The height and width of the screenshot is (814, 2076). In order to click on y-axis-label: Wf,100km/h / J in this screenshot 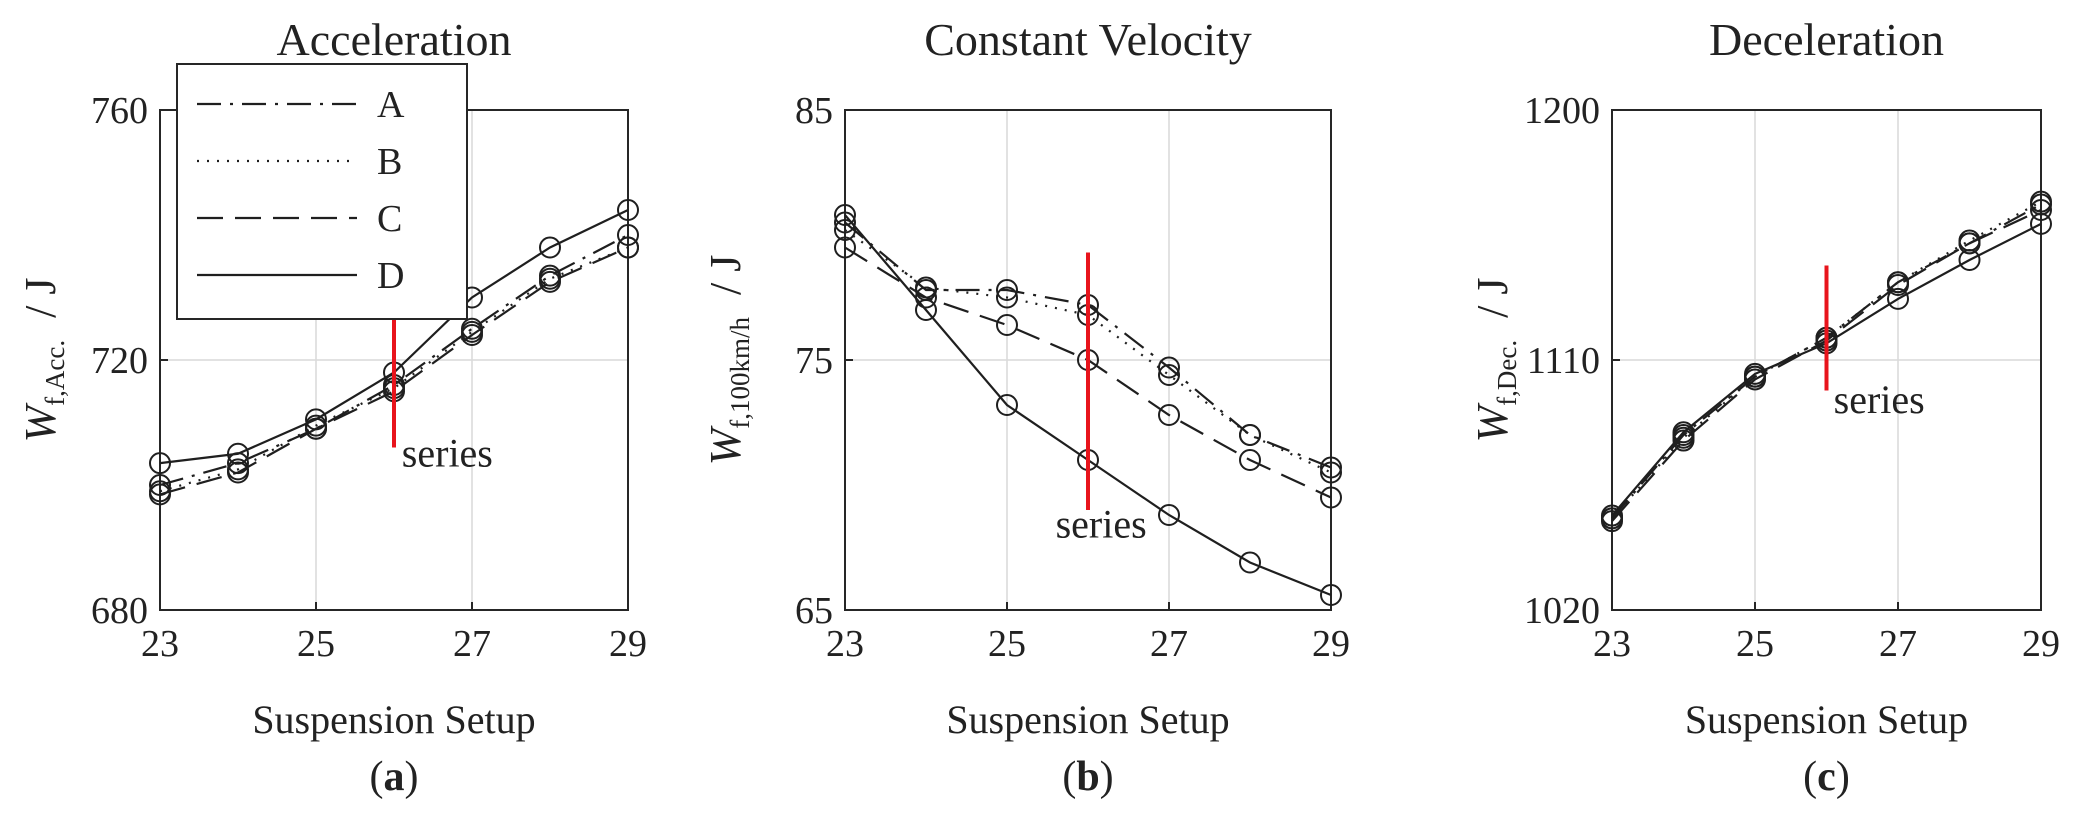, I will do `click(728, 360)`.